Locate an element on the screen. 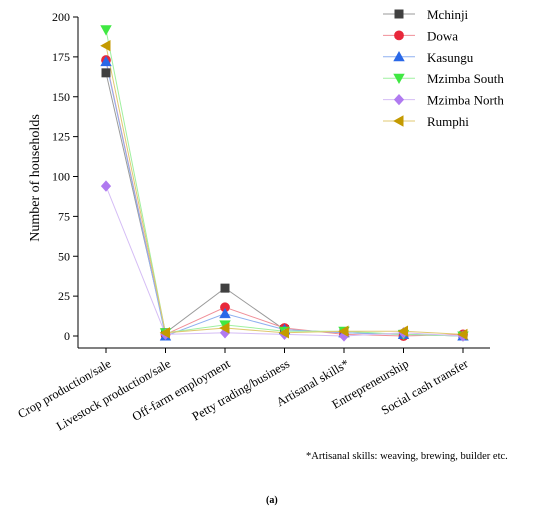 The width and height of the screenshot is (550, 514). y-tick-label: 50 is located at coordinates (64, 256).